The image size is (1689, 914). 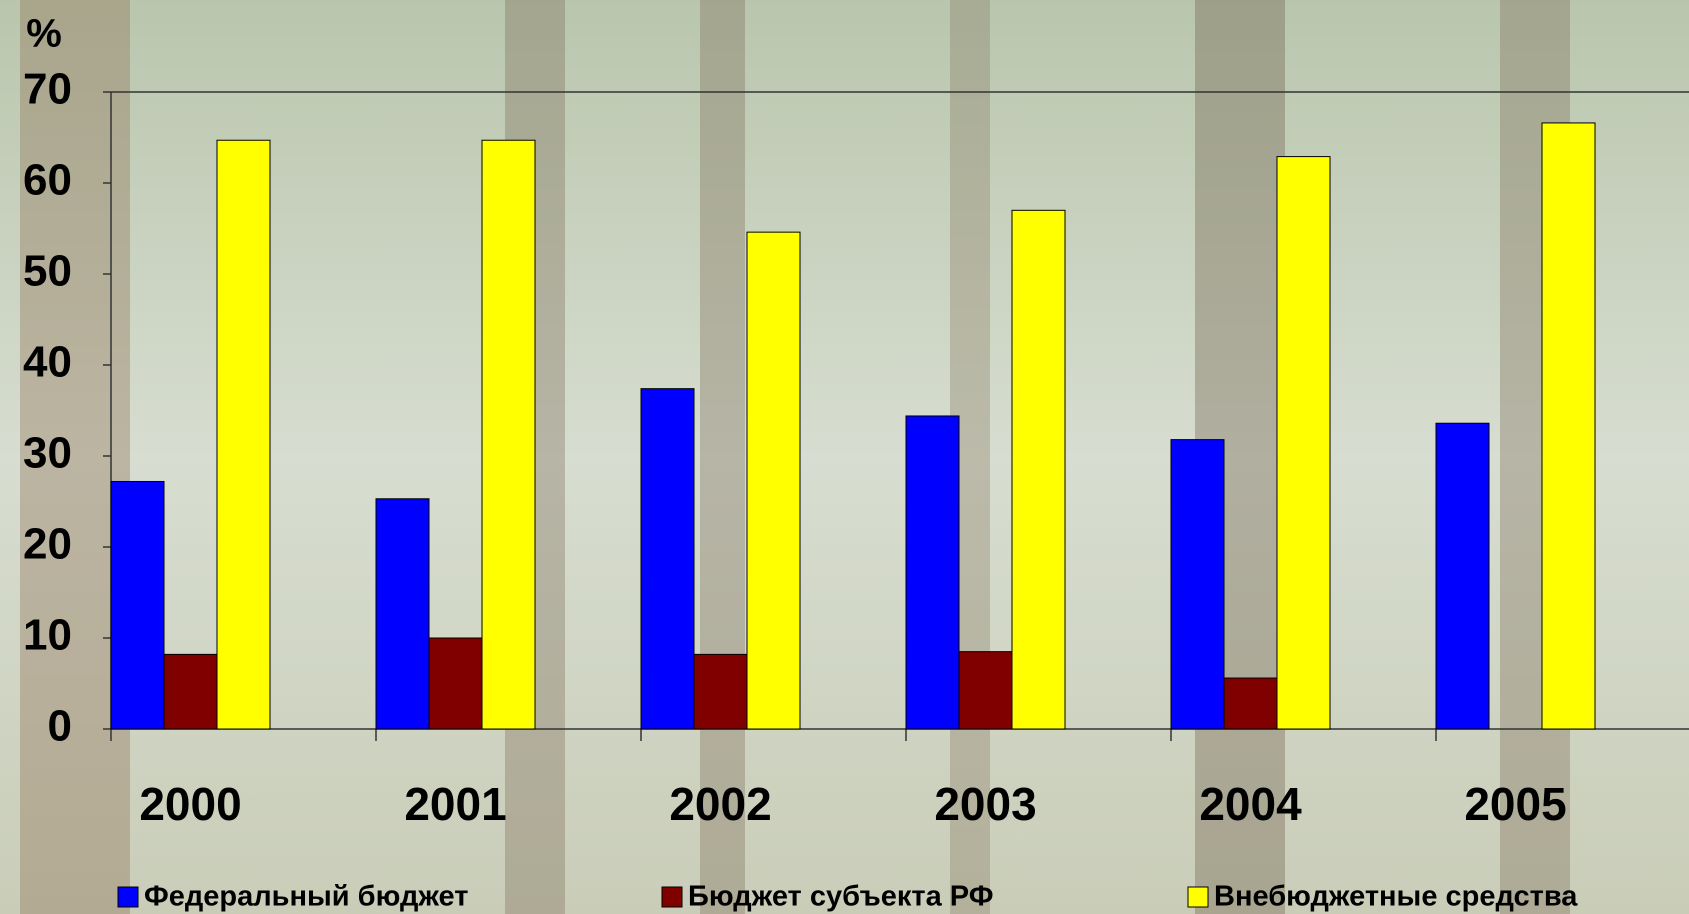 What do you see at coordinates (985, 804) in the screenshot?
I see `x-tick-label: 2003` at bounding box center [985, 804].